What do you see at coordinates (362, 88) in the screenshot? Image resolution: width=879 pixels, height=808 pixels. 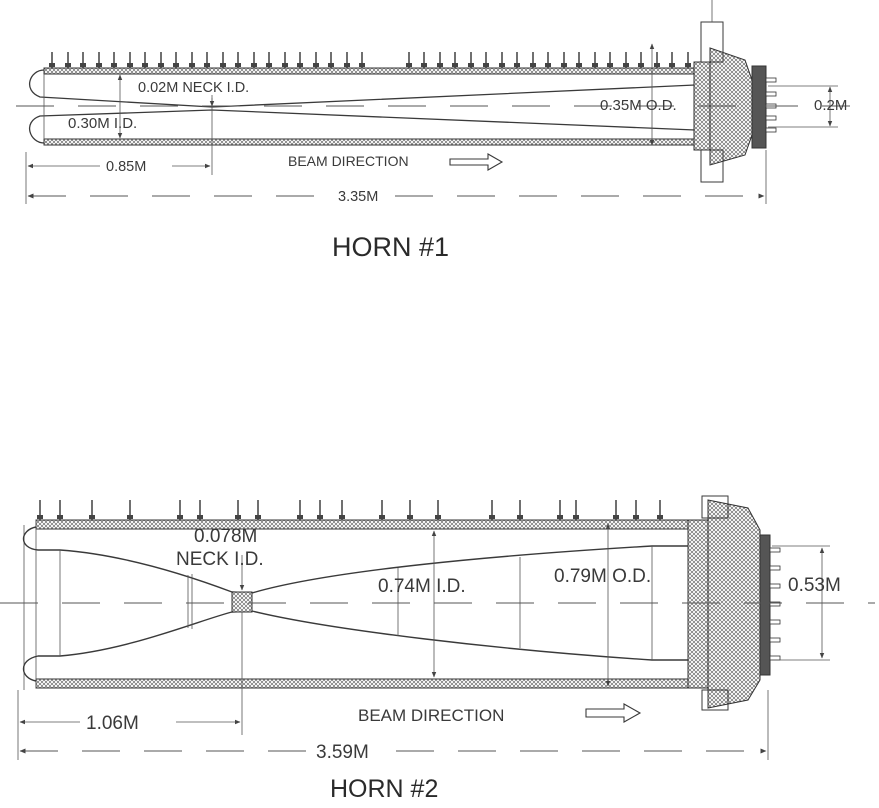 I see `horn-1-inner-conductor-top` at bounding box center [362, 88].